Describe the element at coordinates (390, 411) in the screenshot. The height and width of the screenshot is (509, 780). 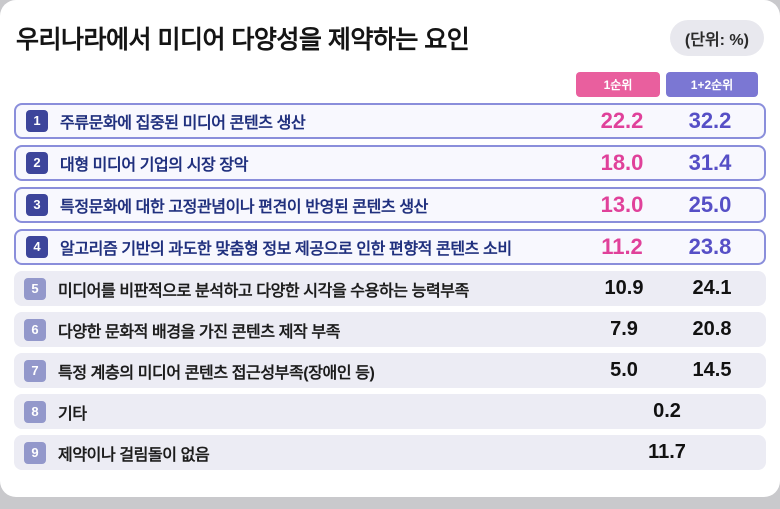
I see `table-row: 8 기타 0.2` at that location.